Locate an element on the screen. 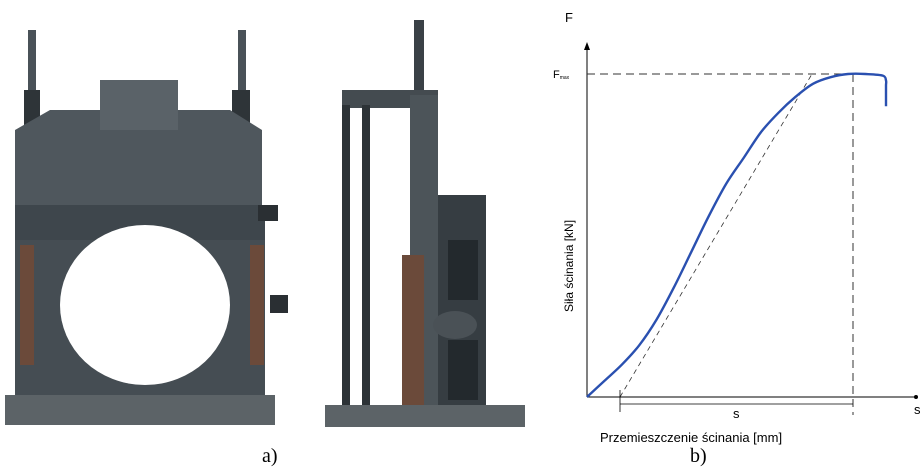  x-axis-symbol: s is located at coordinates (917, 409).